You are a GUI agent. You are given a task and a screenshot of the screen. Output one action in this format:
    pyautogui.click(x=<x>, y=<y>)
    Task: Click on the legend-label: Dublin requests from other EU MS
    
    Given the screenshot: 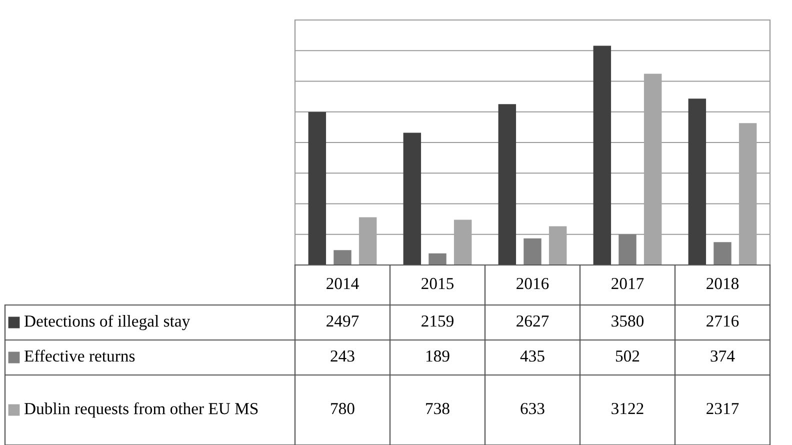 What is the action you would take?
    pyautogui.click(x=141, y=410)
    